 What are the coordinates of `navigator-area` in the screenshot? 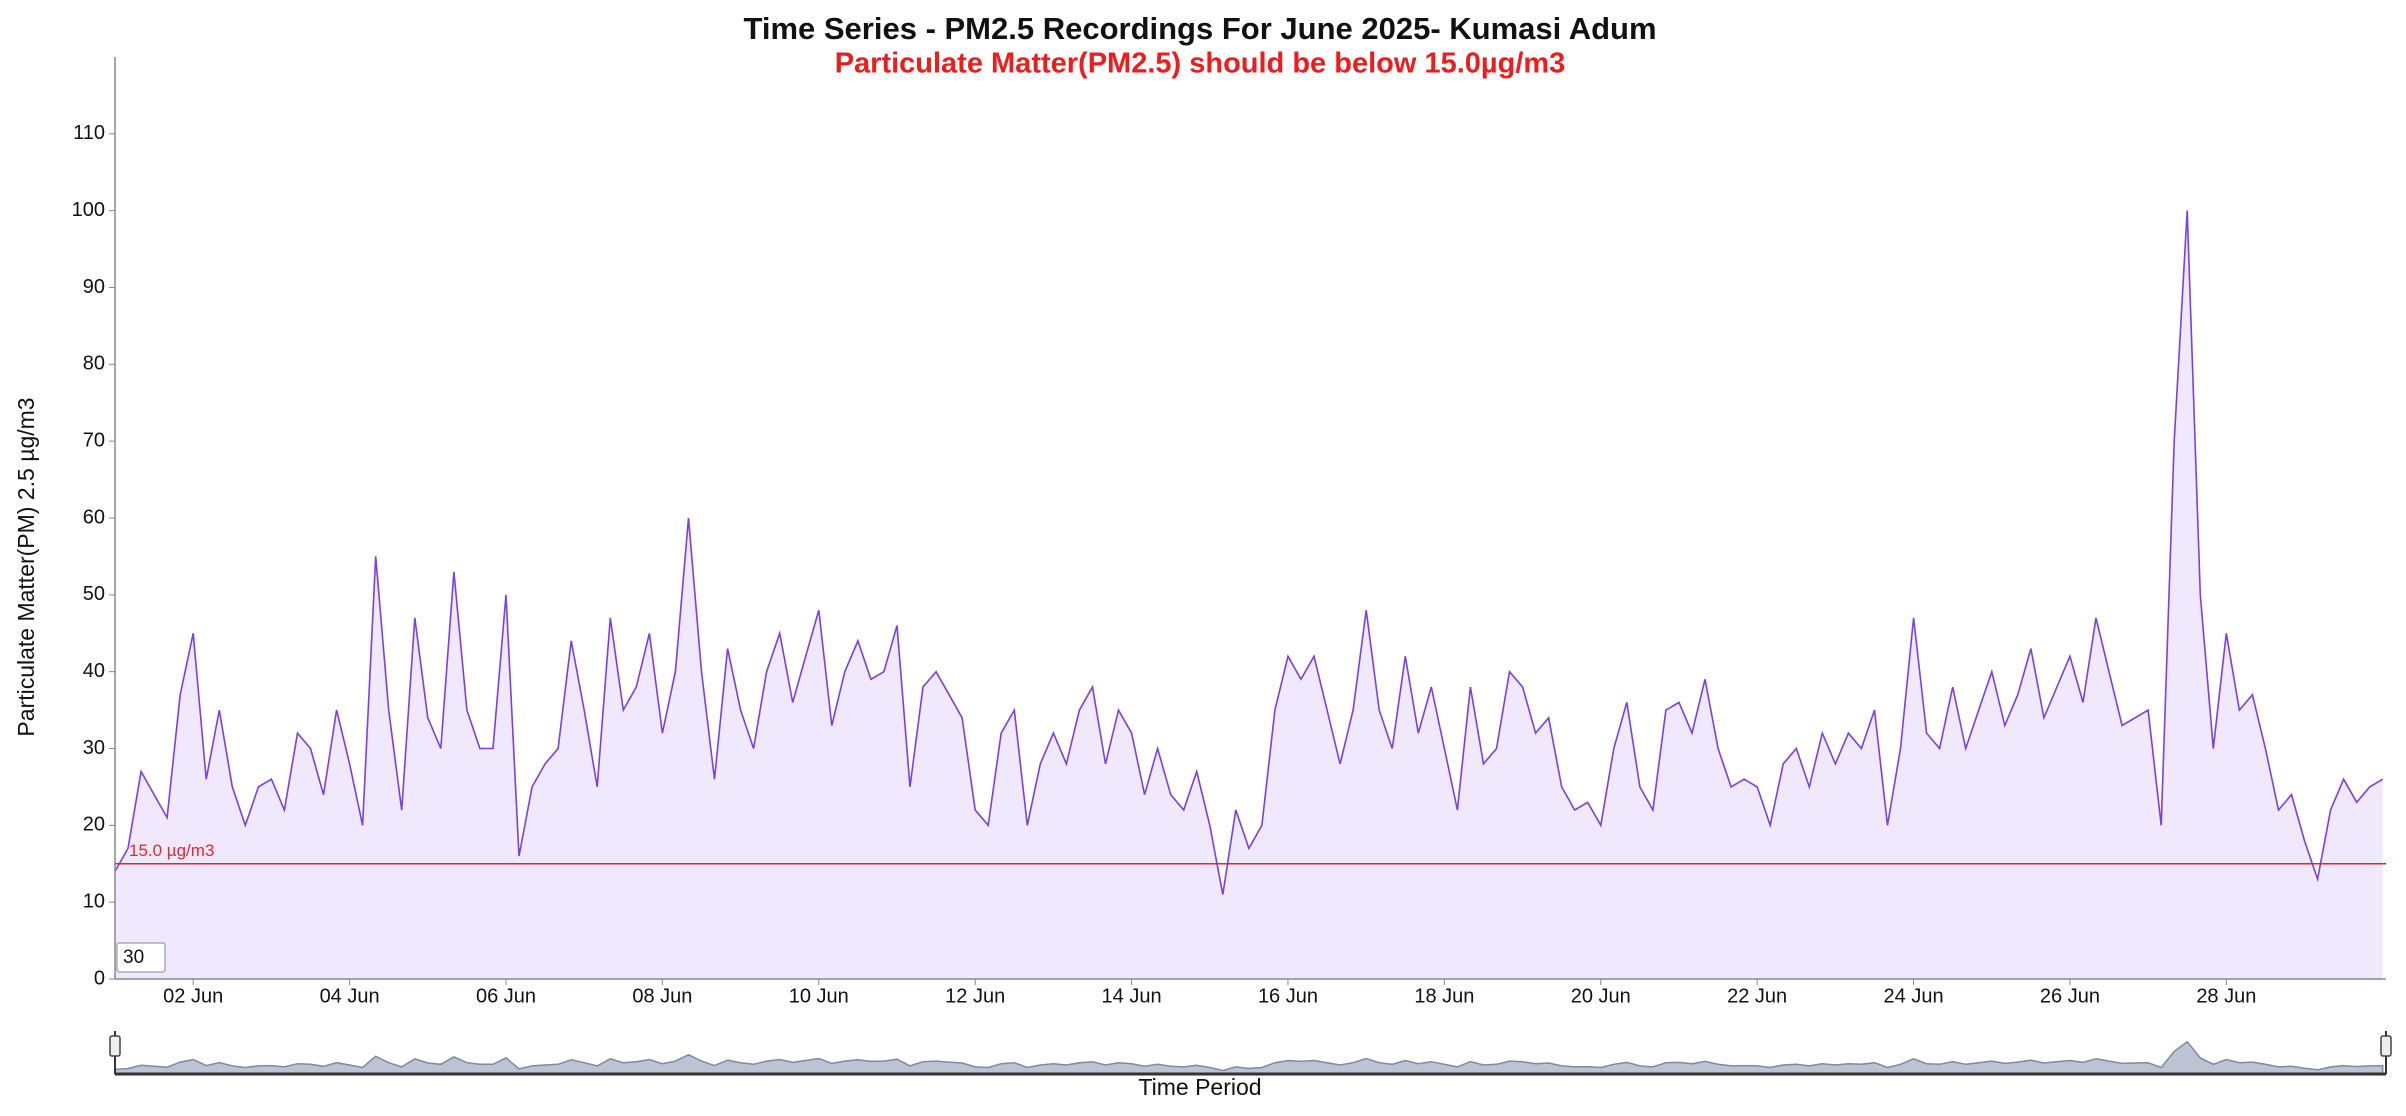 It's located at (1249, 1057).